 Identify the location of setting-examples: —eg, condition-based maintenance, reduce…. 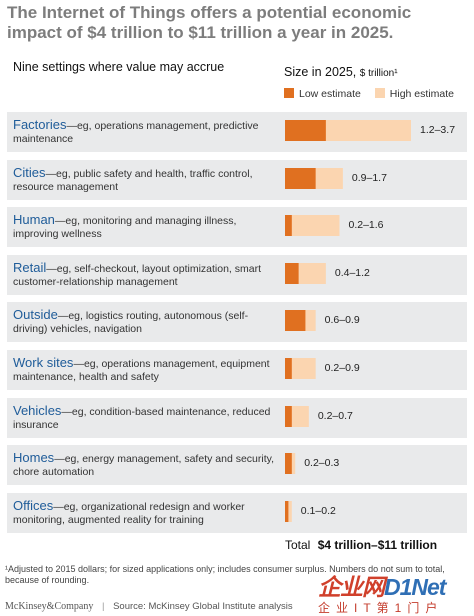
(142, 418).